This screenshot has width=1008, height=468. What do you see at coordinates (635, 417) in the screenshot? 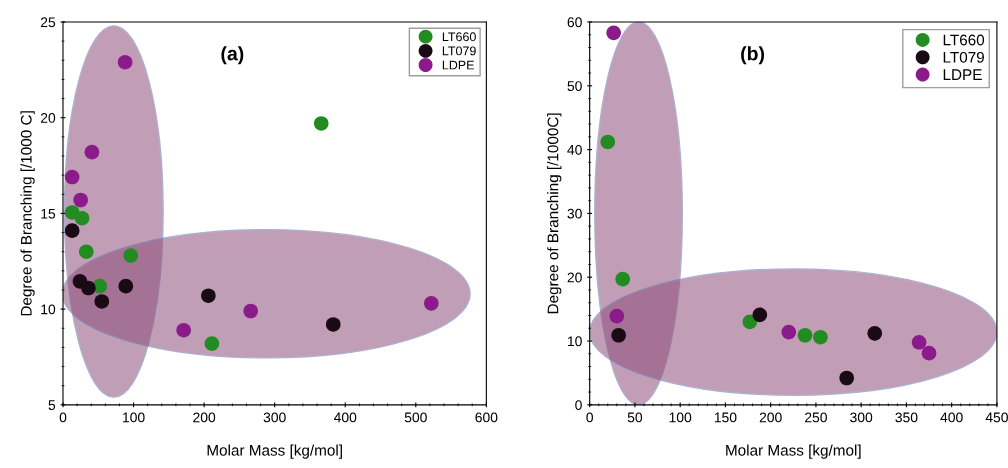
I see `x-tick-label: 50` at bounding box center [635, 417].